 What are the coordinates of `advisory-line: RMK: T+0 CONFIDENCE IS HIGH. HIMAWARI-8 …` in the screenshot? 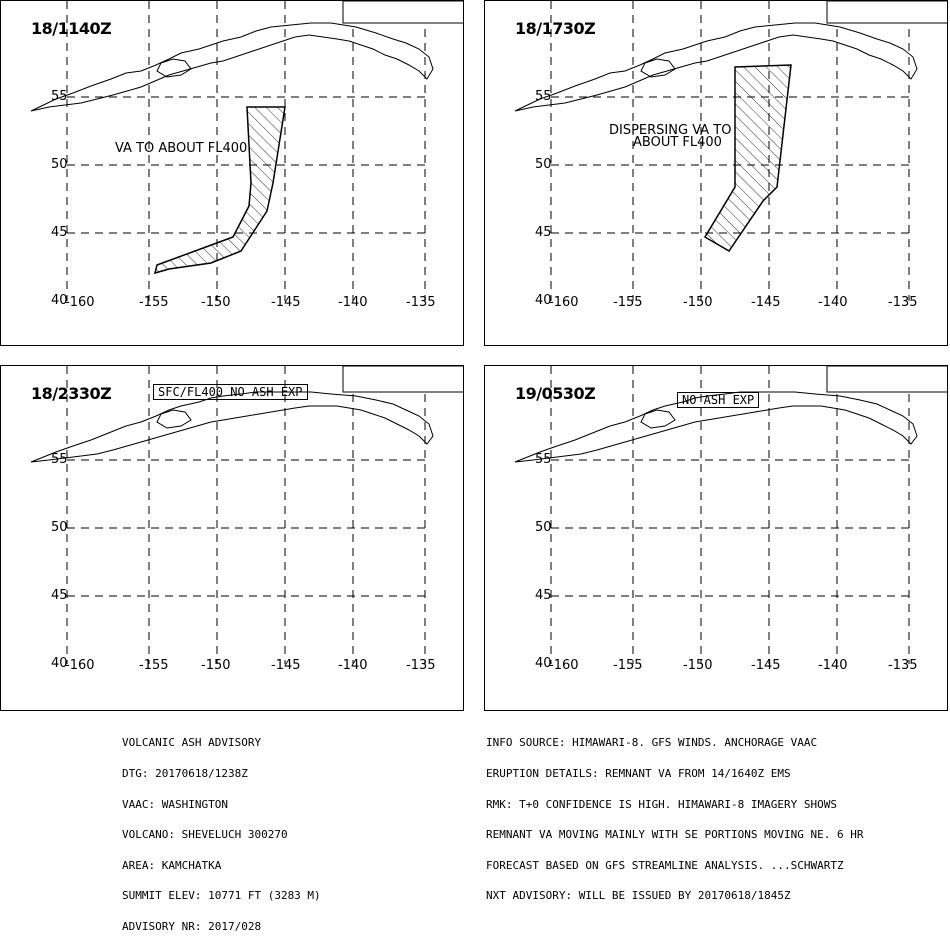 It's located at (661, 804).